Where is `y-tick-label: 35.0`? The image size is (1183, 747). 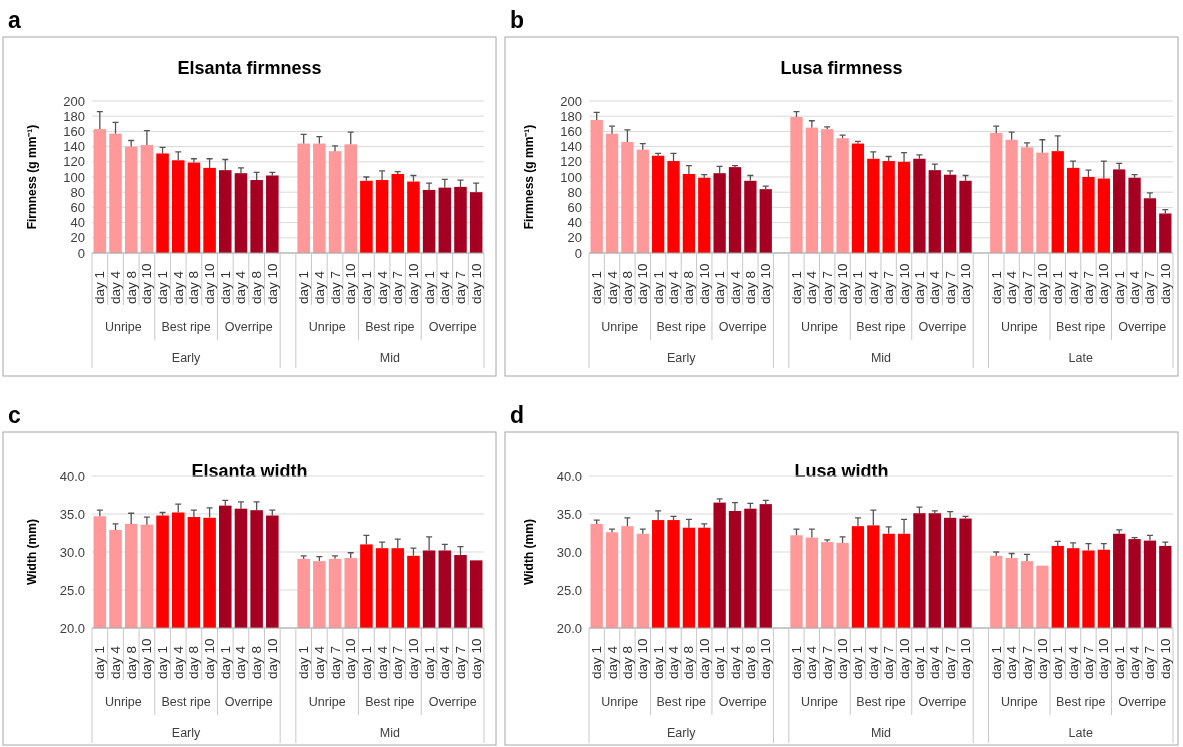 y-tick-label: 35.0 is located at coordinates (72, 514).